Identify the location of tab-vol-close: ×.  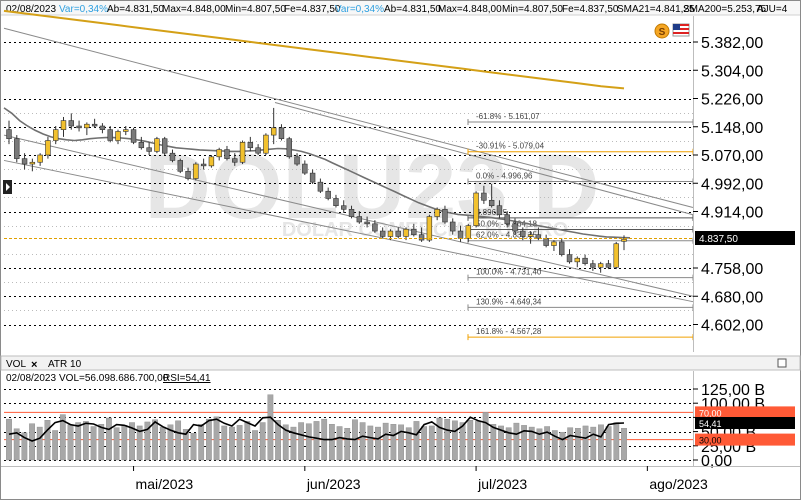
(34, 365).